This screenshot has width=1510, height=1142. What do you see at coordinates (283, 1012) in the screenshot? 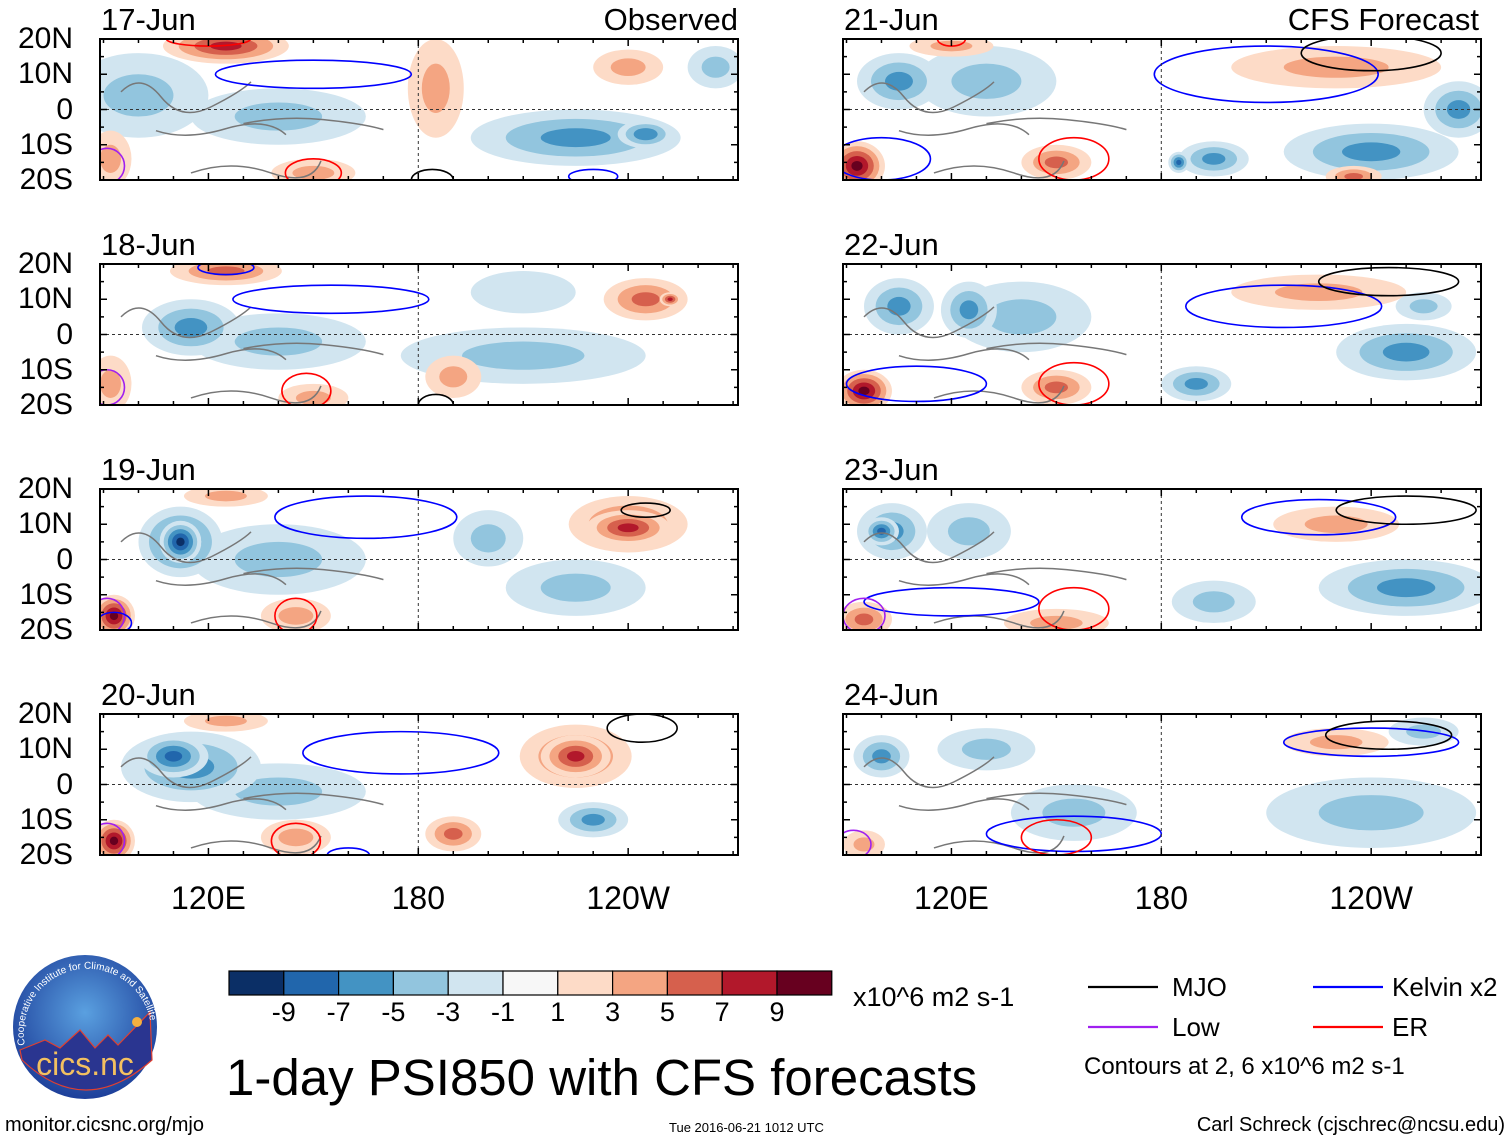
I see `colorbar-tick-label: -9` at bounding box center [283, 1012].